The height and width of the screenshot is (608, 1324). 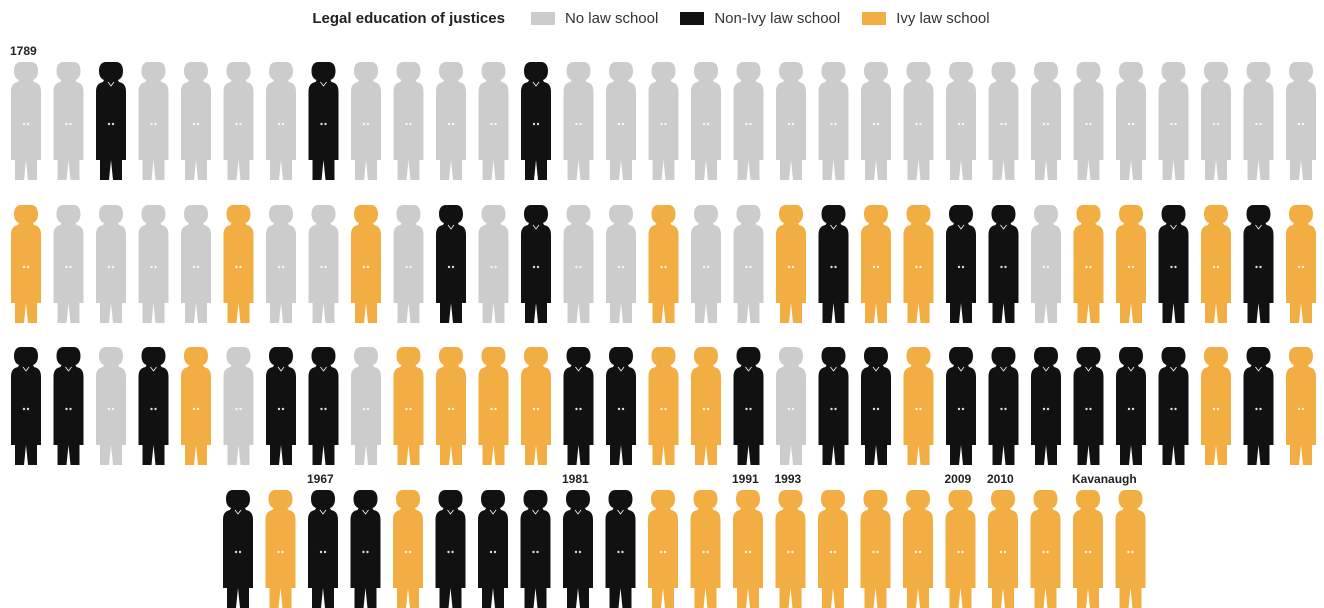 I want to click on annotation-label: 2009, so click(x=958, y=479).